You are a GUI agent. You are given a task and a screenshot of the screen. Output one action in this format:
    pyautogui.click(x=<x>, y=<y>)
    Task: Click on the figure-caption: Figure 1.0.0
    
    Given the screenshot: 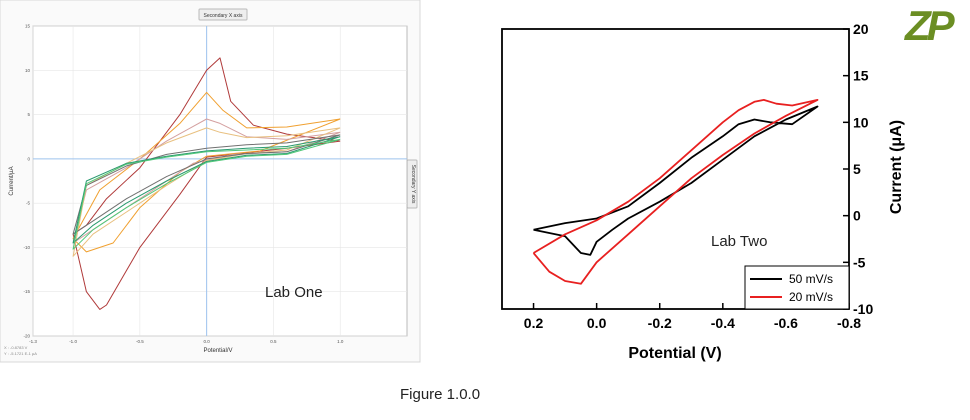 What is the action you would take?
    pyautogui.click(x=440, y=394)
    